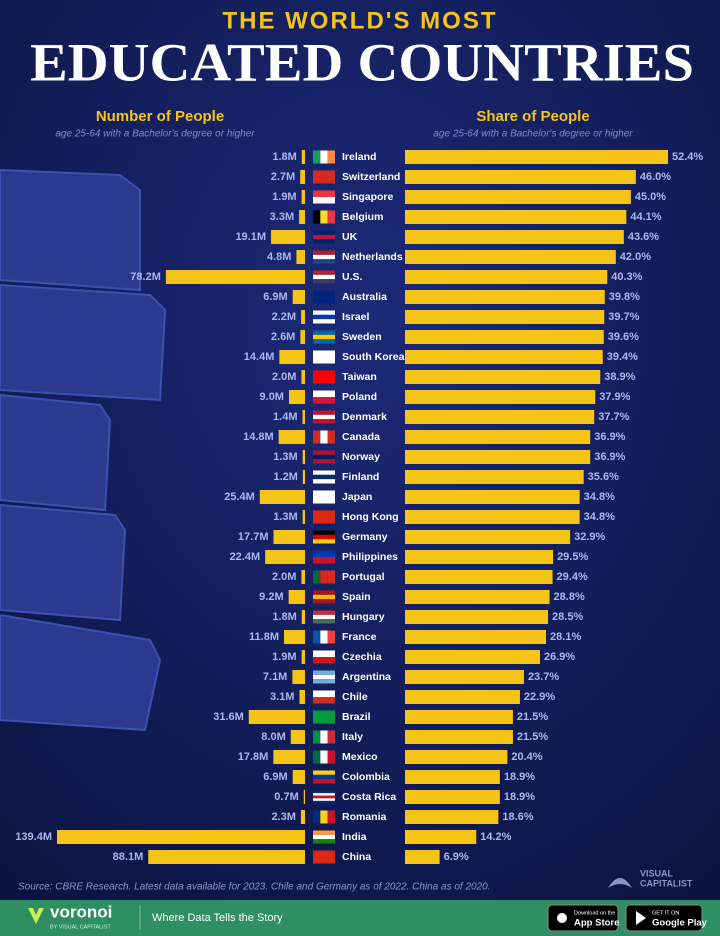 The width and height of the screenshot is (720, 936). I want to click on value-label: 39.4%, so click(622, 357).